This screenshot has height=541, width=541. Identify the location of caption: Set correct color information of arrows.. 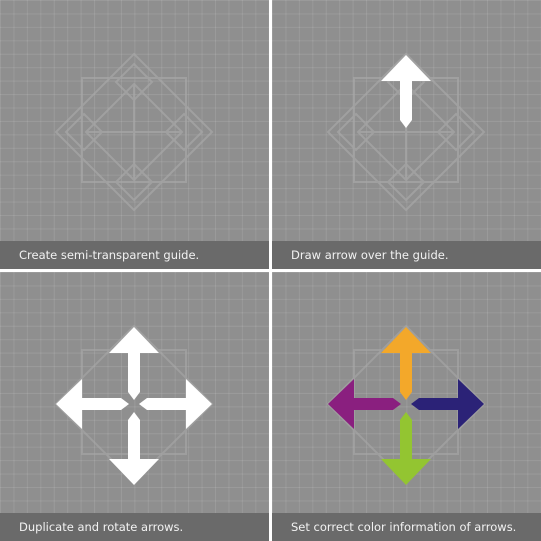
(406, 527).